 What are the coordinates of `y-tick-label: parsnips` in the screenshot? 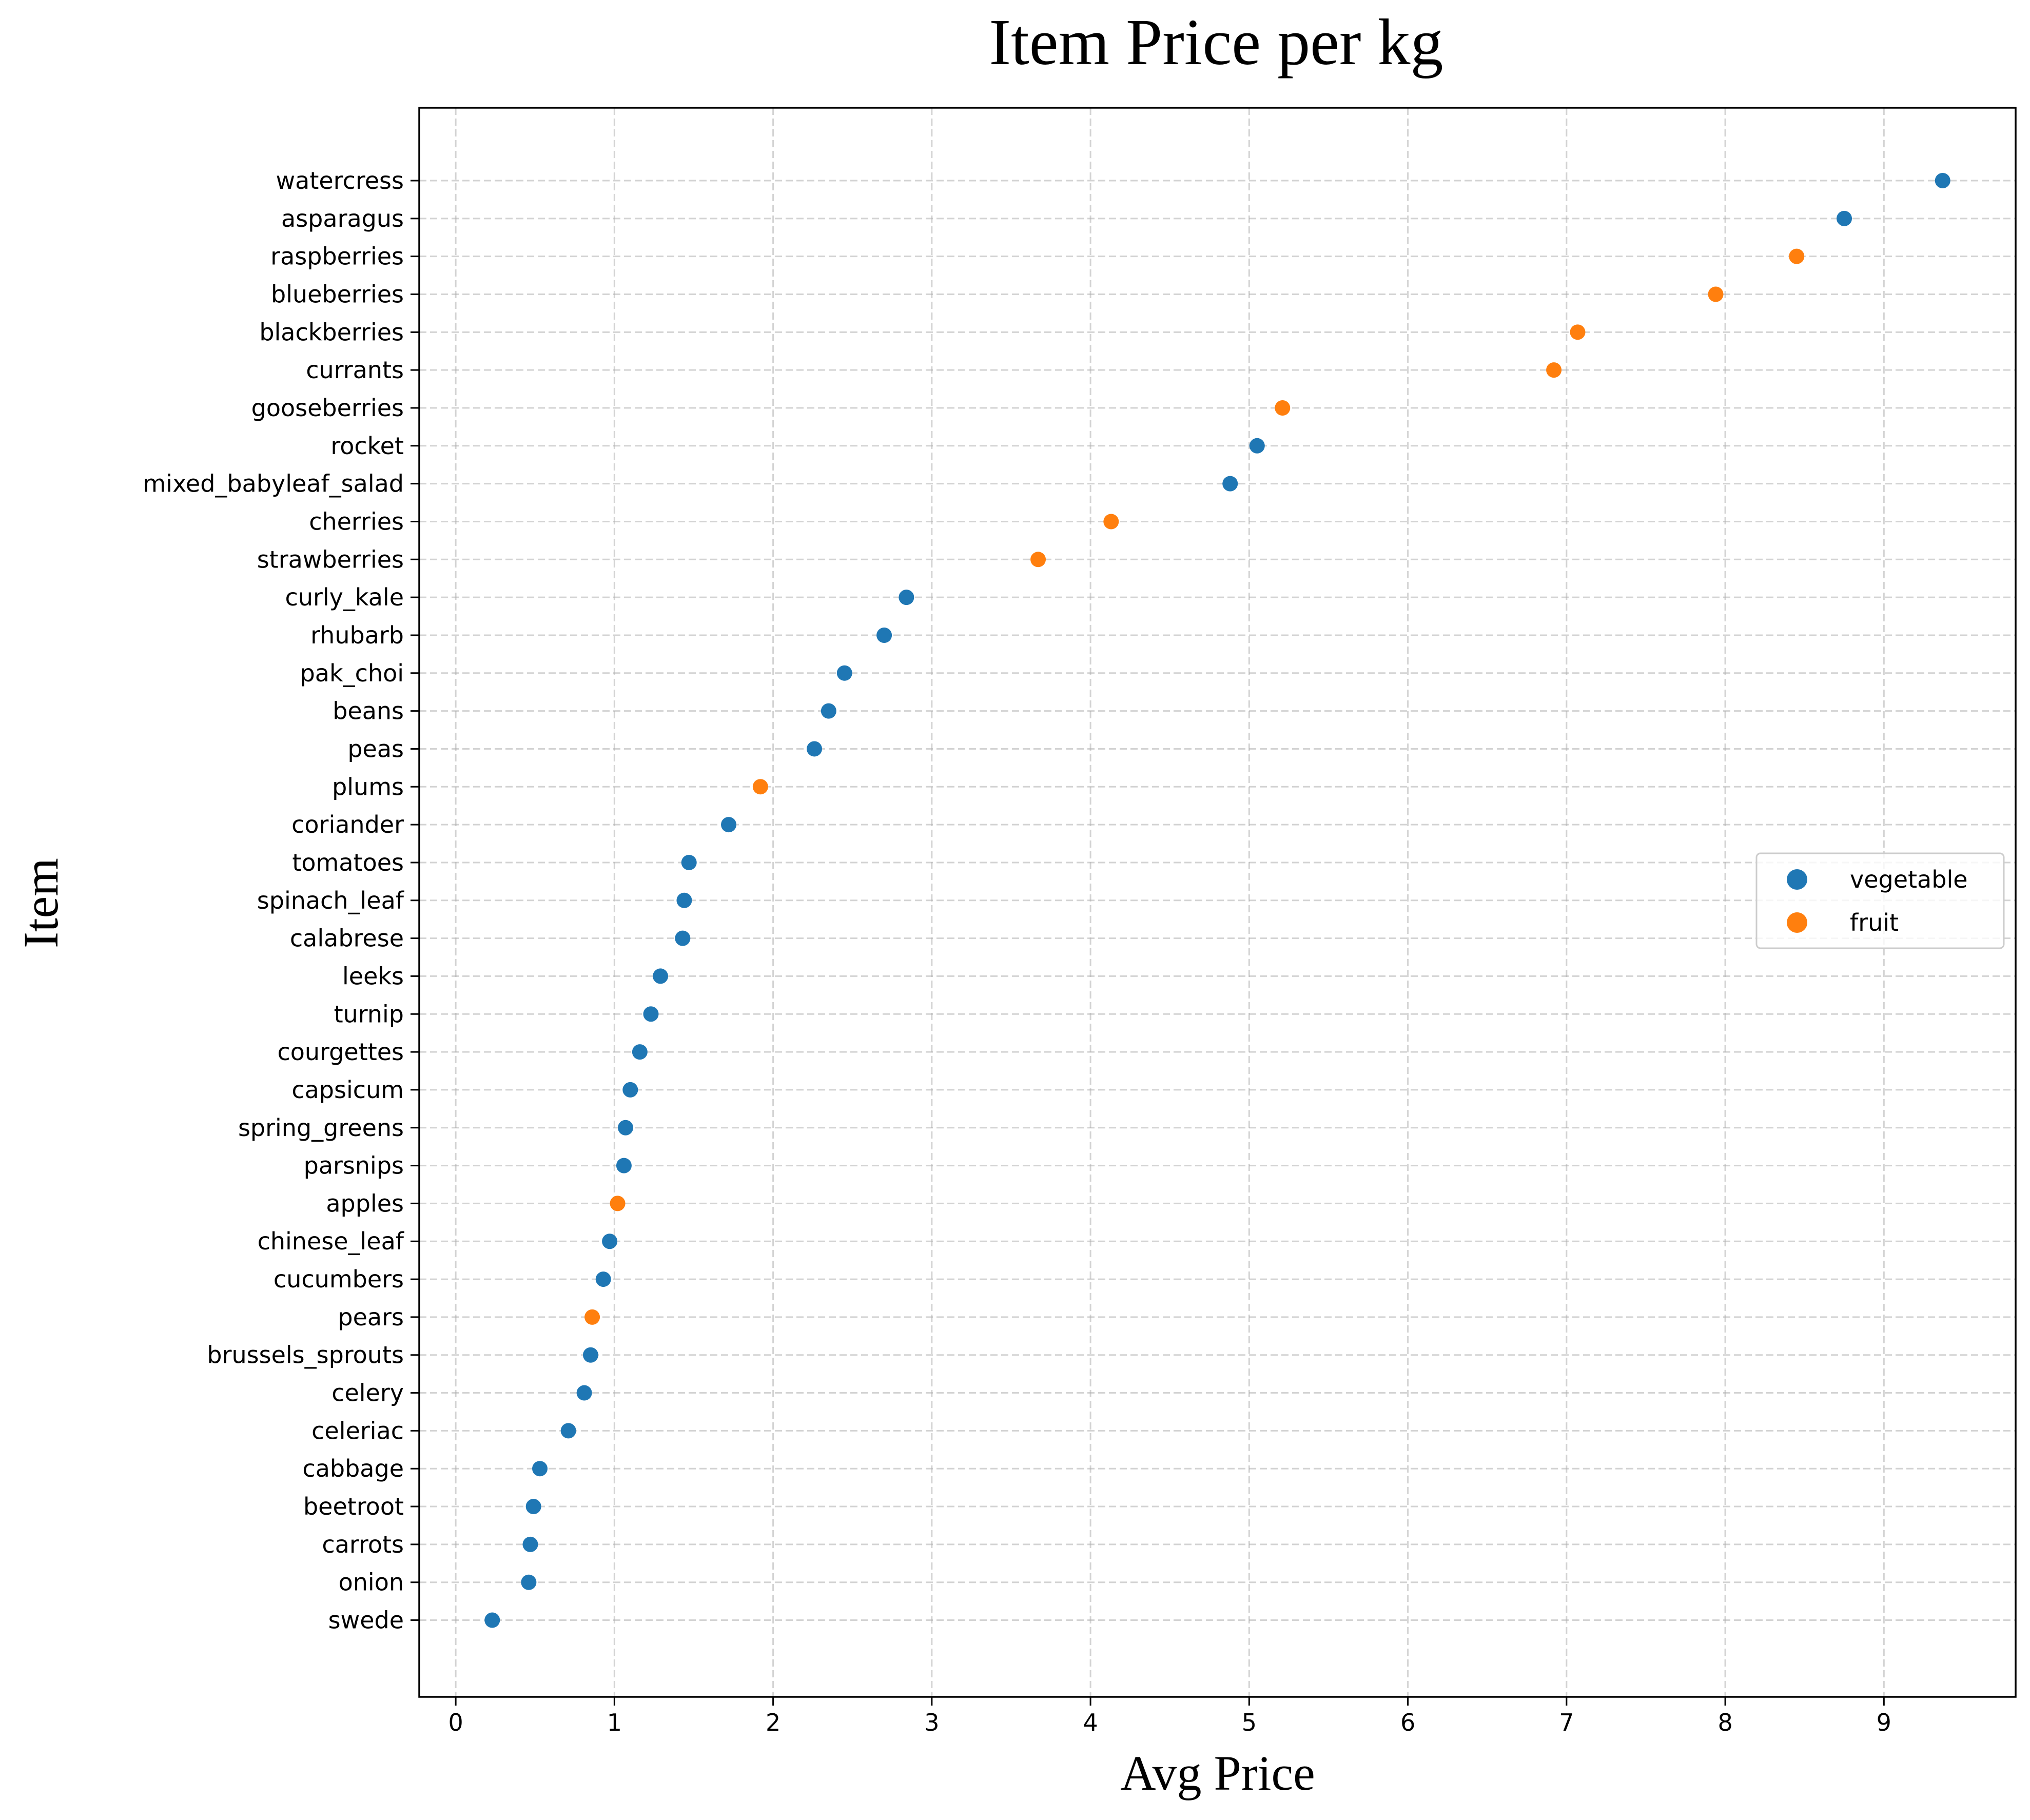 It's located at (354, 1166).